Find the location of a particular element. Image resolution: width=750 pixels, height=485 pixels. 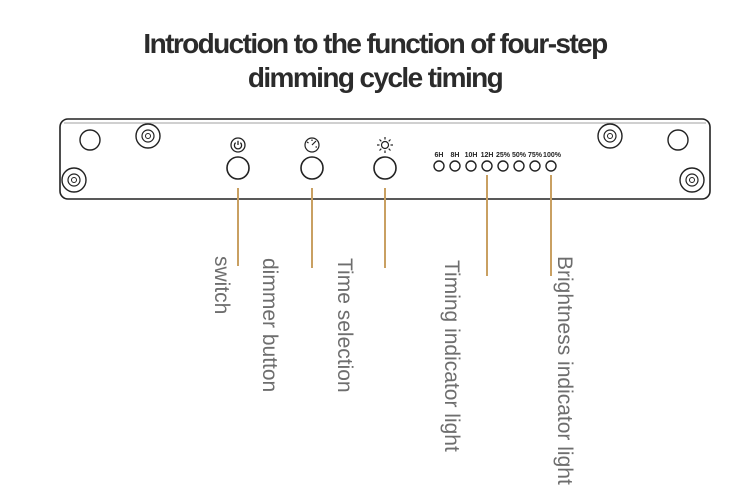

timing-led-12h is located at coordinates (487, 166).